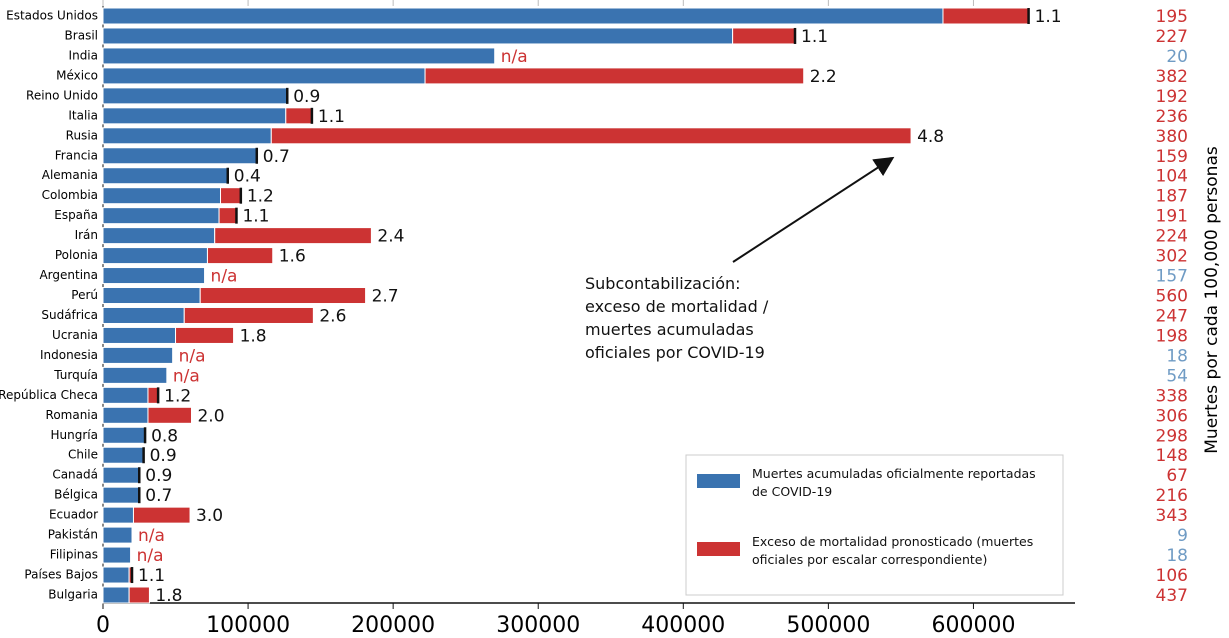 Image resolution: width=1229 pixels, height=638 pixels. Describe the element at coordinates (1177, 476) in the screenshot. I see `deaths-per-100k: 67` at that location.